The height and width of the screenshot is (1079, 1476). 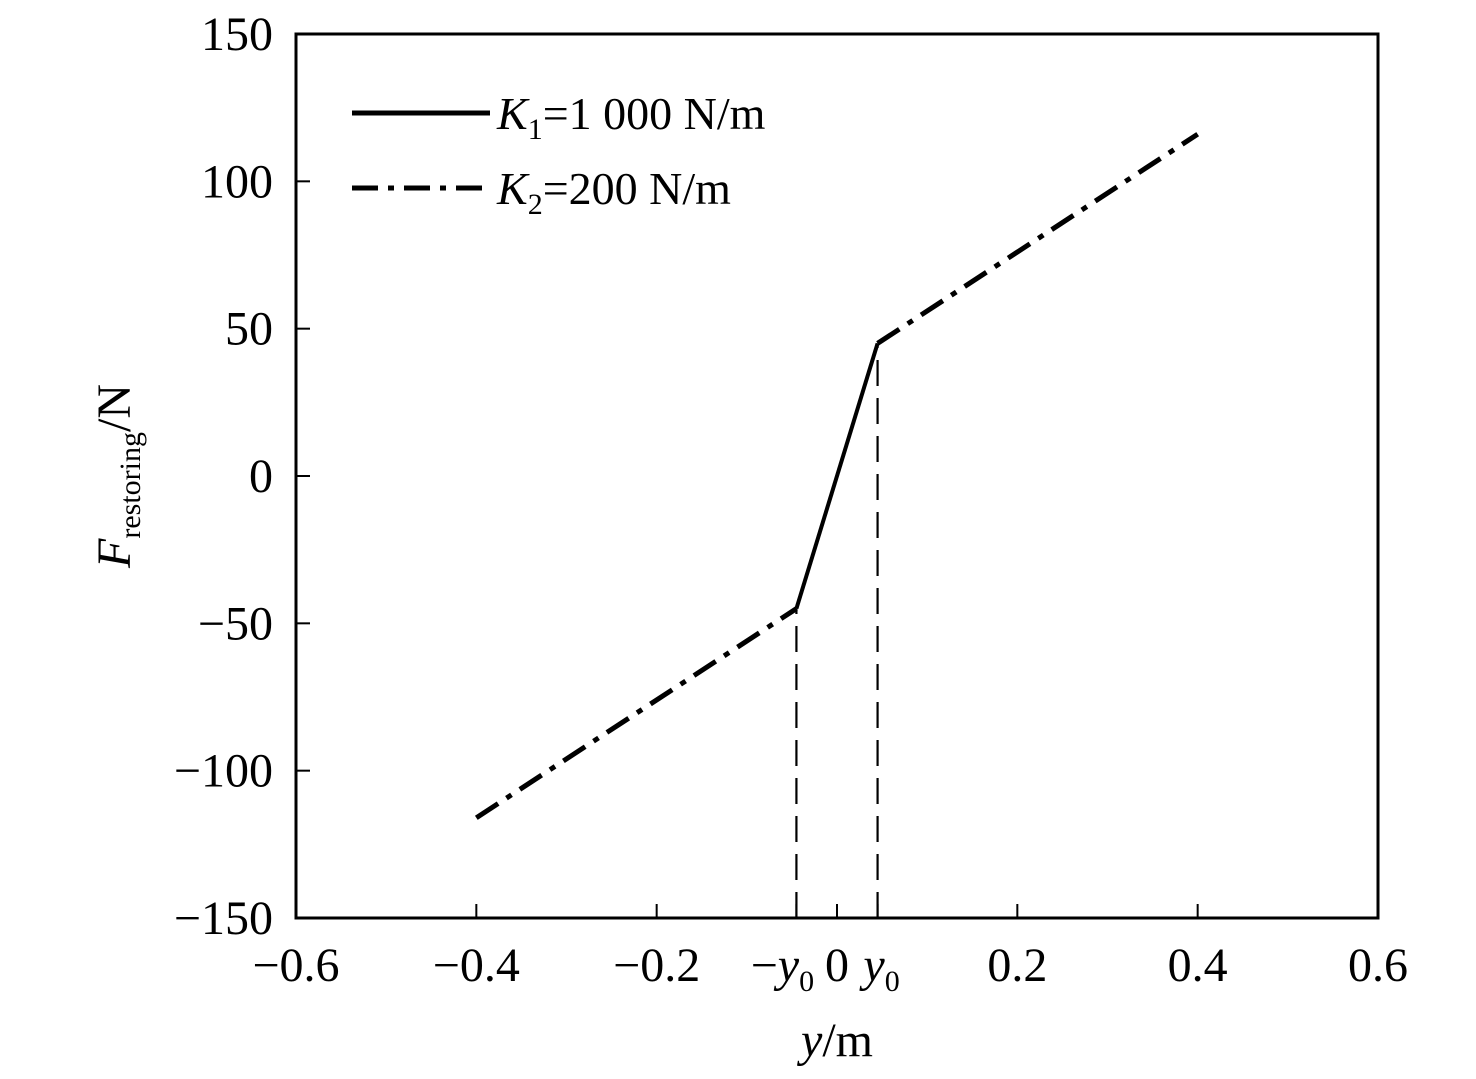 What do you see at coordinates (631, 117) in the screenshot?
I see `legend-label-k1: K1=1 000 N/m` at bounding box center [631, 117].